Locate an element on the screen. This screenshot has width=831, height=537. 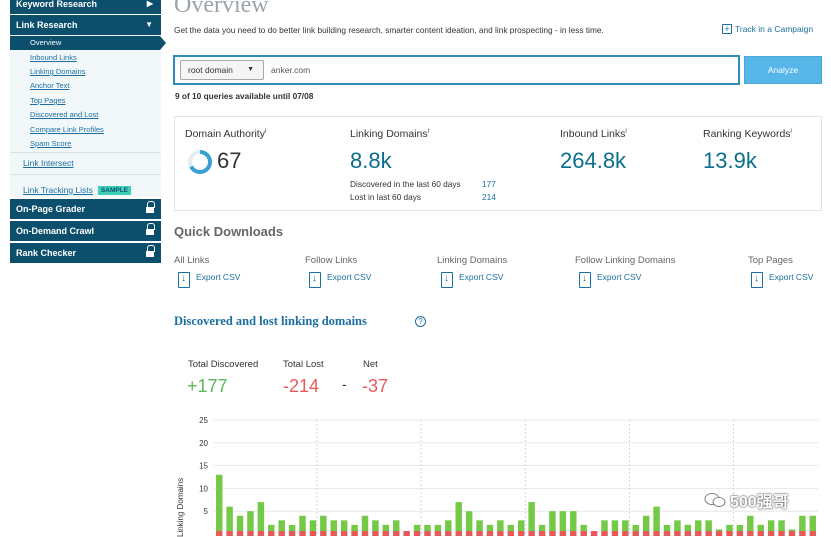
domain-input is located at coordinates (496, 70).